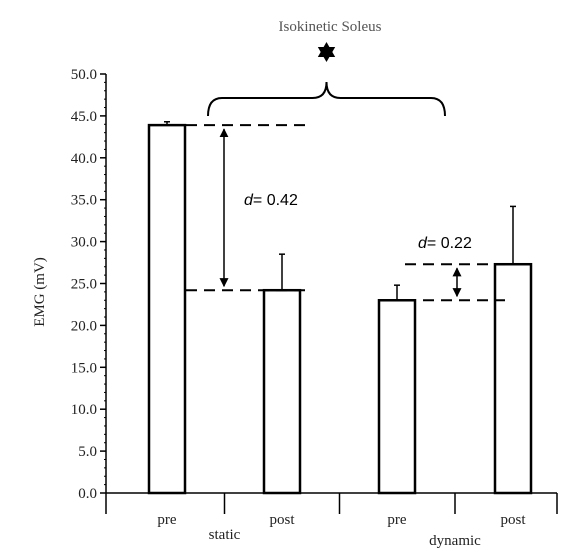 The image size is (573, 550). Describe the element at coordinates (225, 535) in the screenshot. I see `x-group-label: static` at that location.